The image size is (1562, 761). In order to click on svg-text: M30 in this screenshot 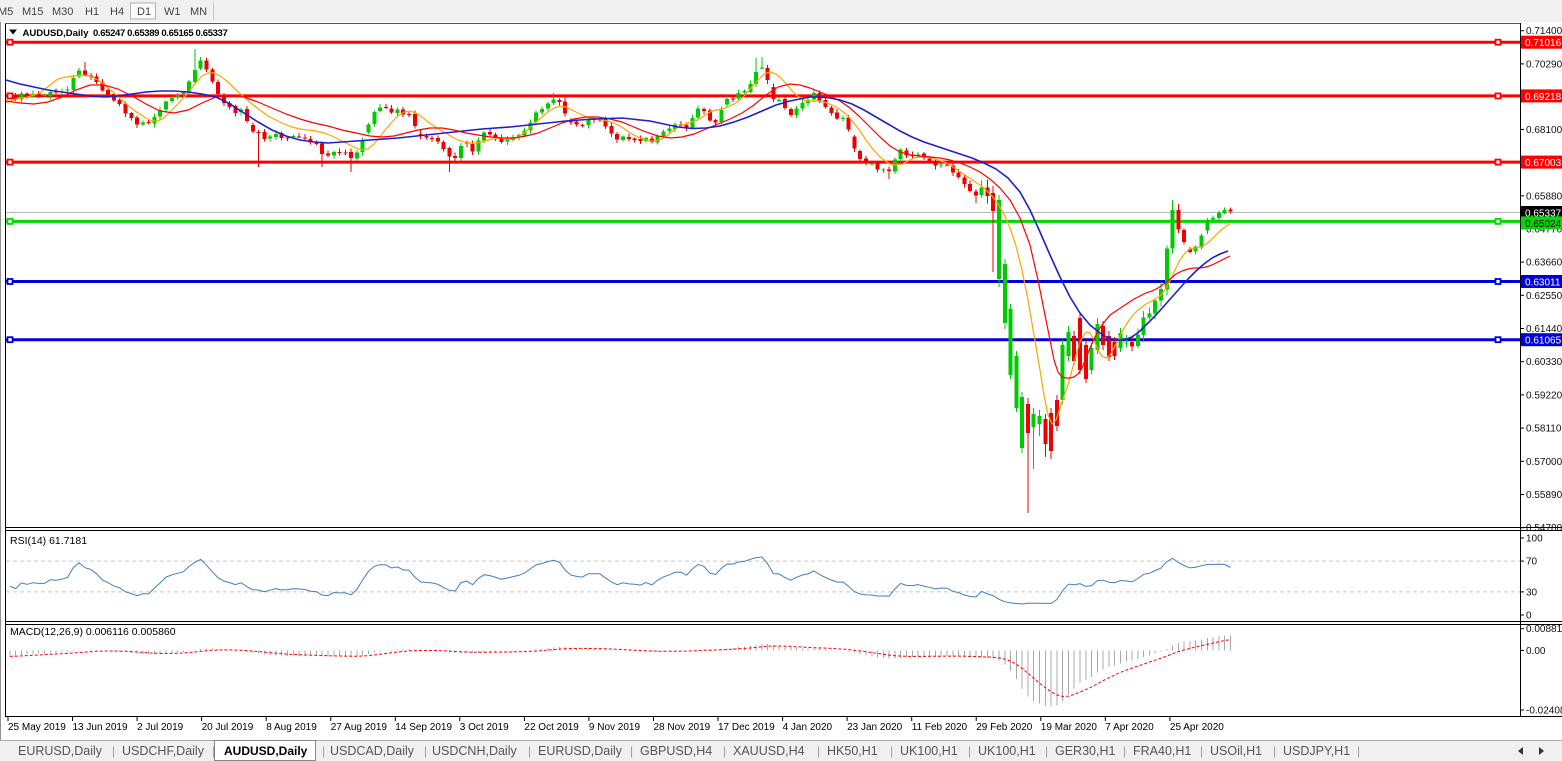, I will do `click(62, 12)`.